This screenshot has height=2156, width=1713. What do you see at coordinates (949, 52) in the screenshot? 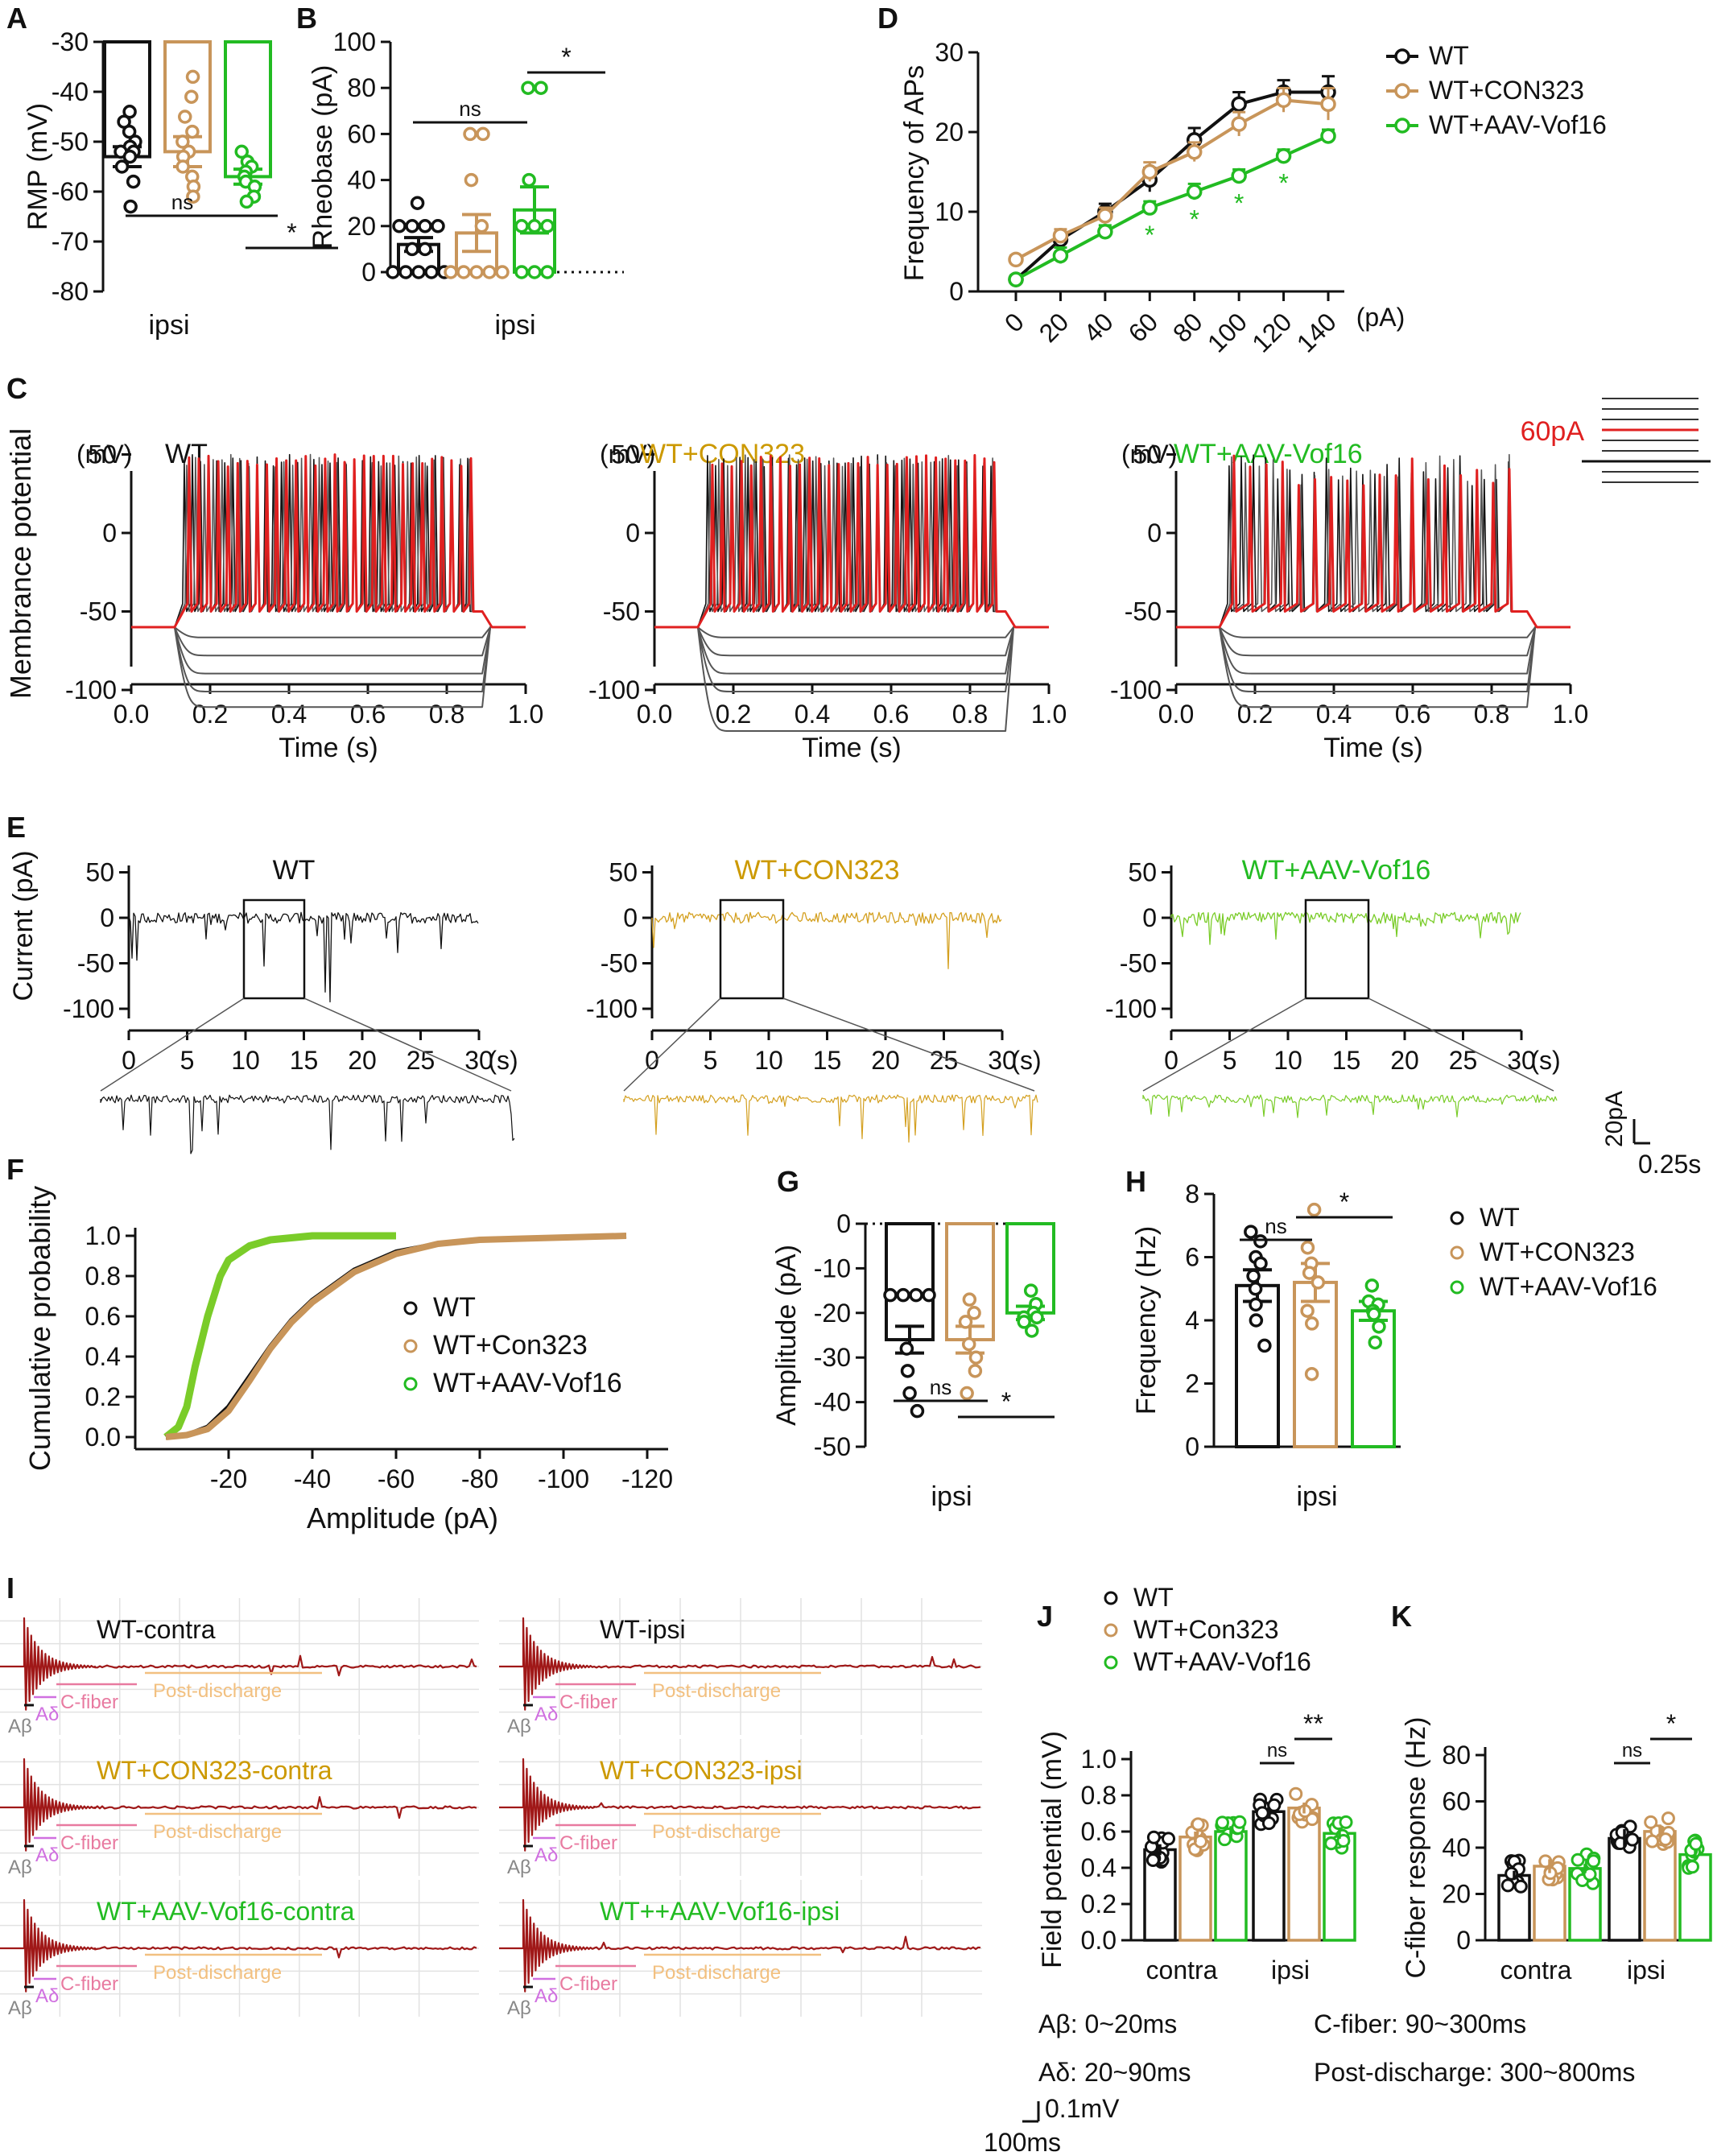
I see `y-tick-label: 30` at bounding box center [949, 52].